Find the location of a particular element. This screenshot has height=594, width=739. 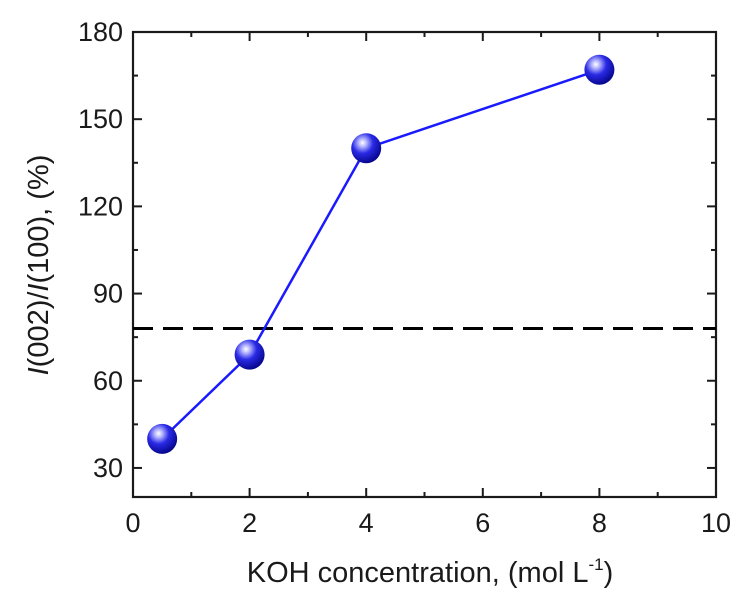

y-tick-label: 30 is located at coordinates (108, 468).